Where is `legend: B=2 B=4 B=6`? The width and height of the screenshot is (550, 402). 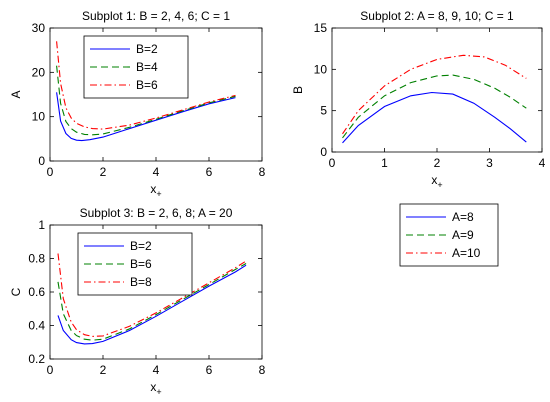
legend: B=2 B=4 B=6 is located at coordinates (136, 67).